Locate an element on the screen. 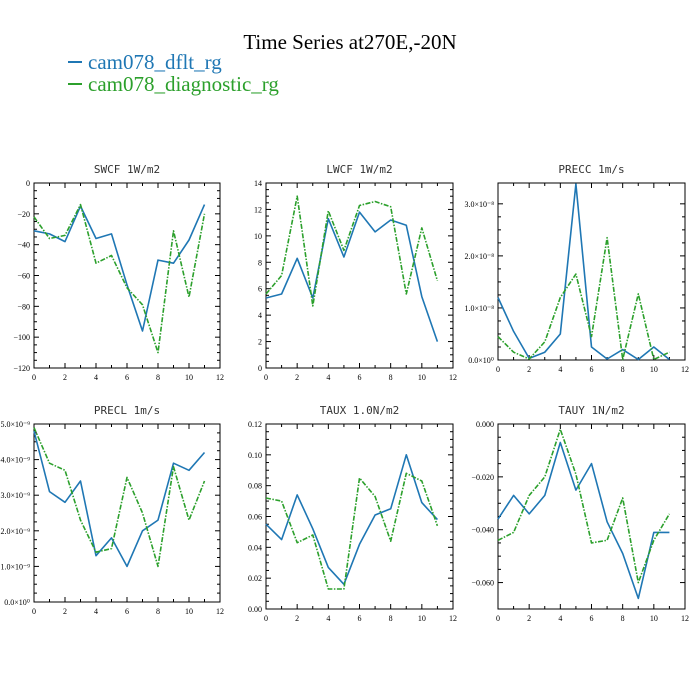  panel-1: LWCF 1W/m2 0 2 4 6 8 10 12 0 2 4 6 8 10 12 14 is located at coordinates (355, 272).